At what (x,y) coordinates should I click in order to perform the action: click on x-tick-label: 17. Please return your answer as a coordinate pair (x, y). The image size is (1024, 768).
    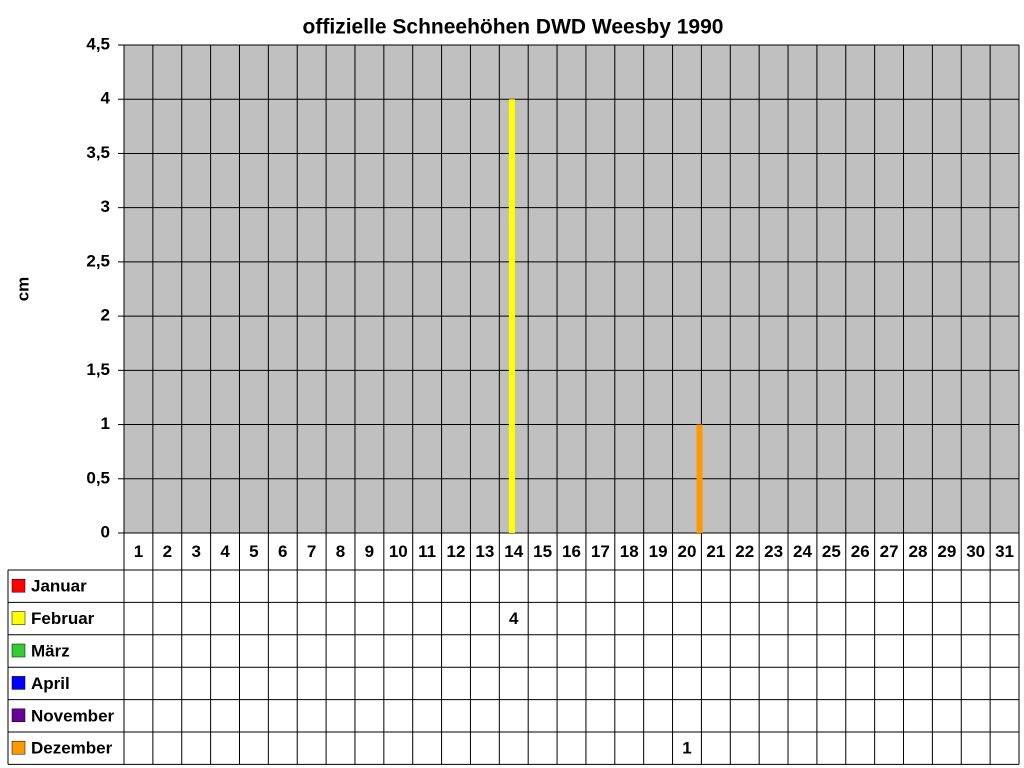
    Looking at the image, I should click on (600, 551).